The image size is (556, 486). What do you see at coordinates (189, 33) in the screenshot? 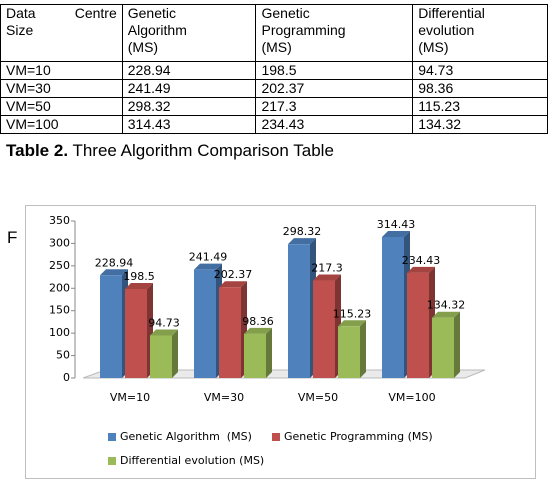
I see `header-cell: Genetic Algorithm (MS)` at bounding box center [189, 33].